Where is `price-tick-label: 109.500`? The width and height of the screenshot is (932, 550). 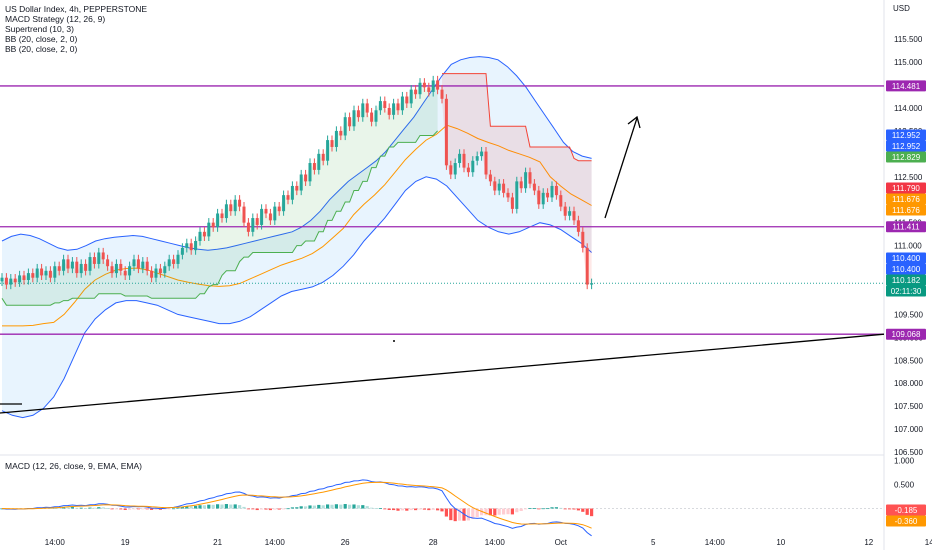
price-tick-label: 109.500 is located at coordinates (908, 314).